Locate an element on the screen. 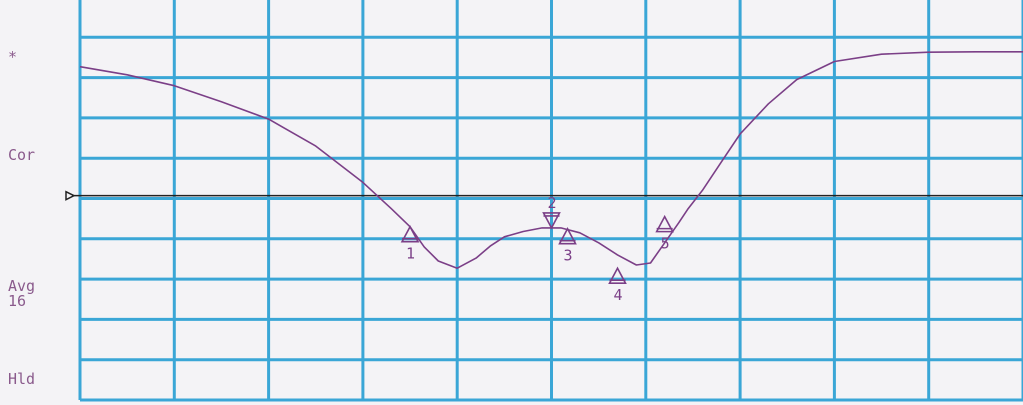 The width and height of the screenshot is (1023, 405). star-indicator: * is located at coordinates (13, 57).